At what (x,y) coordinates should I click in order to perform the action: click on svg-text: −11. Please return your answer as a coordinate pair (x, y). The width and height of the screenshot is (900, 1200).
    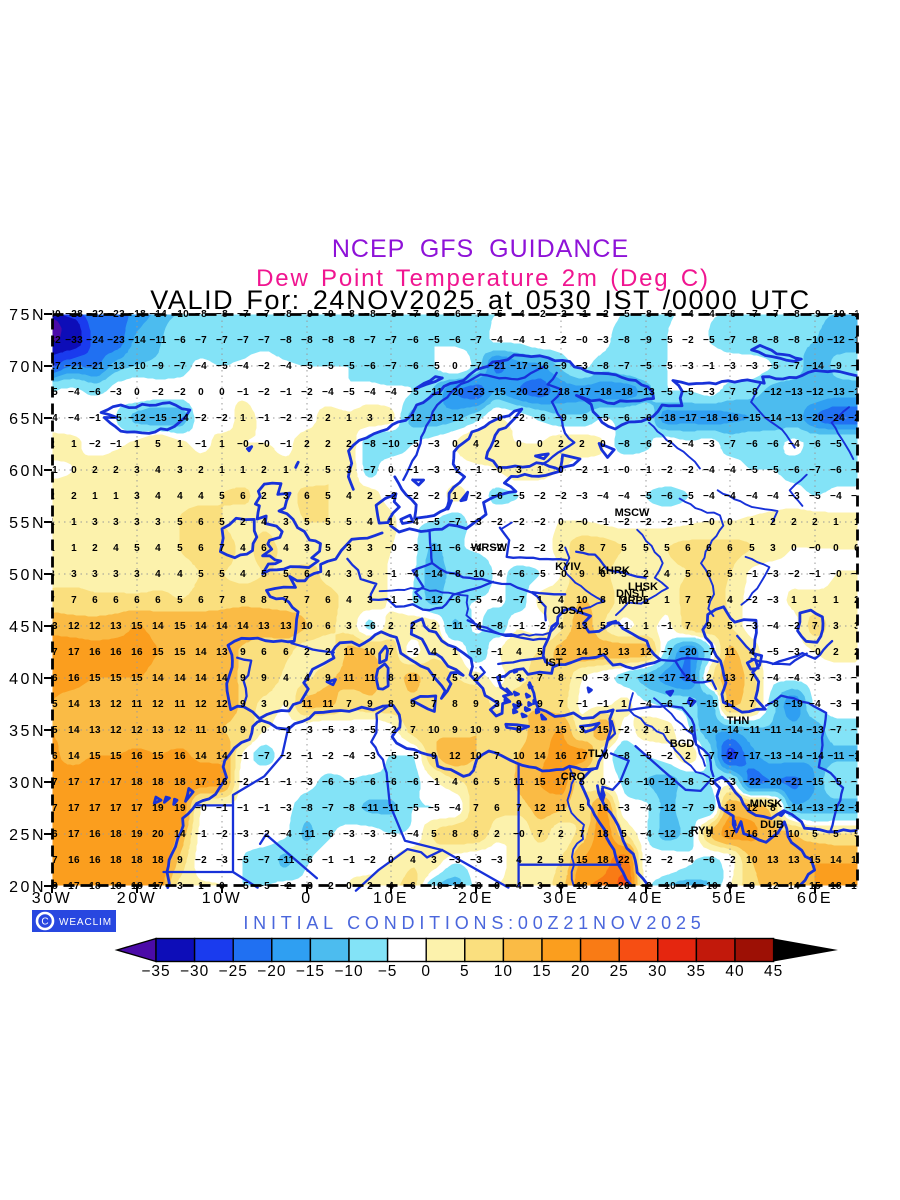
    Looking at the image, I should click on (856, 756).